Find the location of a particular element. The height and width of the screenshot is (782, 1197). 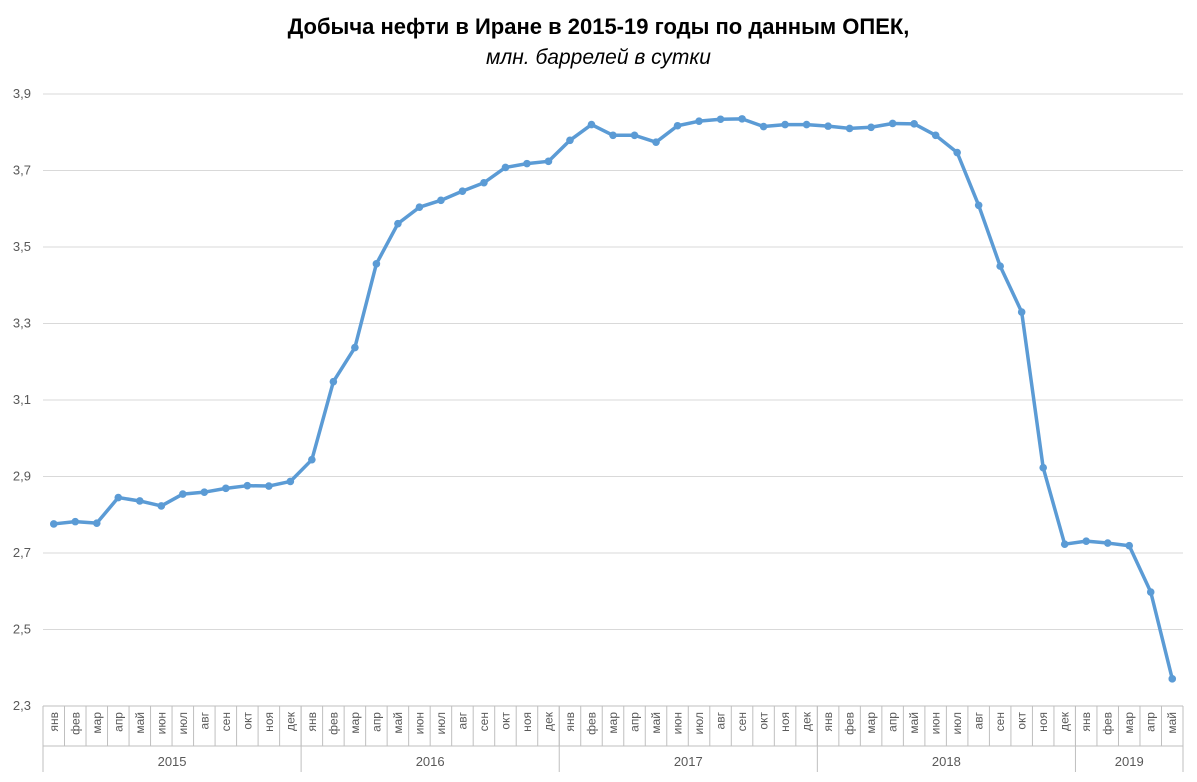

y-tick-label: 2,7 is located at coordinates (22, 552).